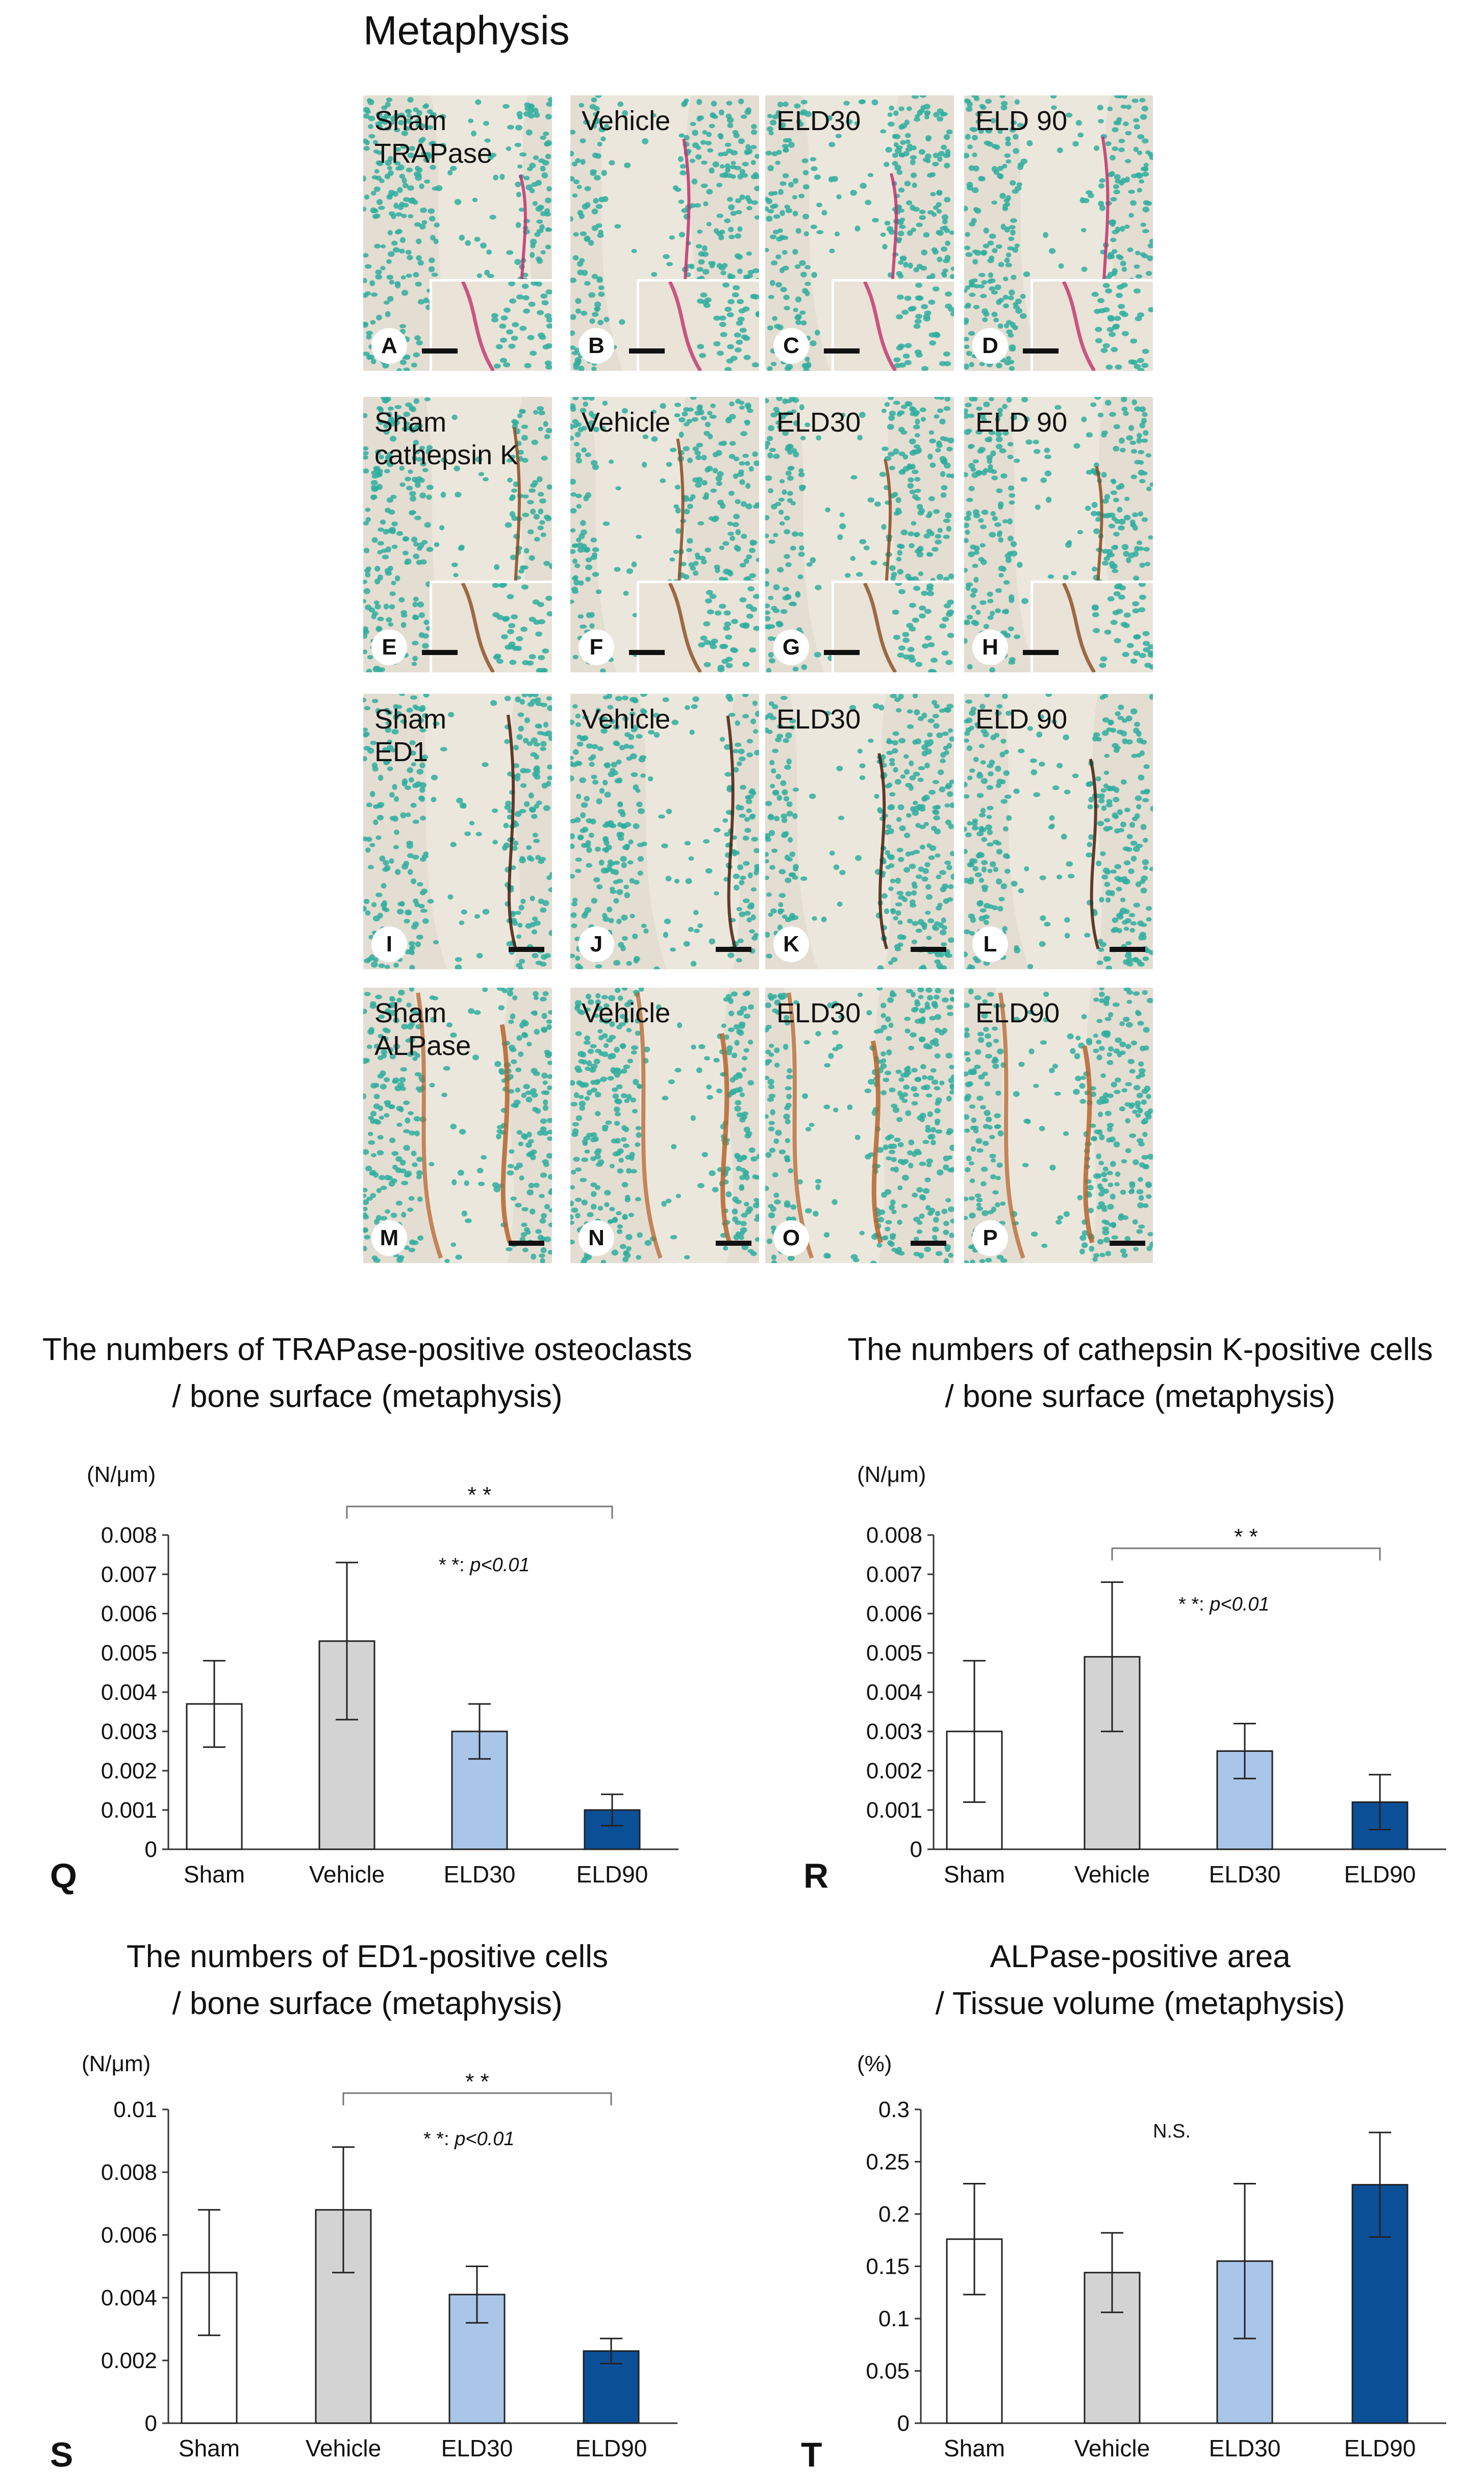 This screenshot has height=2489, width=1484. What do you see at coordinates (61, 2454) in the screenshot?
I see `chart-panel-letter: S` at bounding box center [61, 2454].